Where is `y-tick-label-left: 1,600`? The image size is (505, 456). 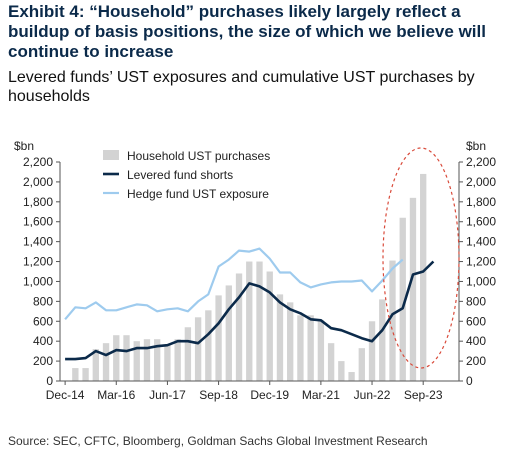 y-tick-label-left: 1,600 is located at coordinates (38, 222).